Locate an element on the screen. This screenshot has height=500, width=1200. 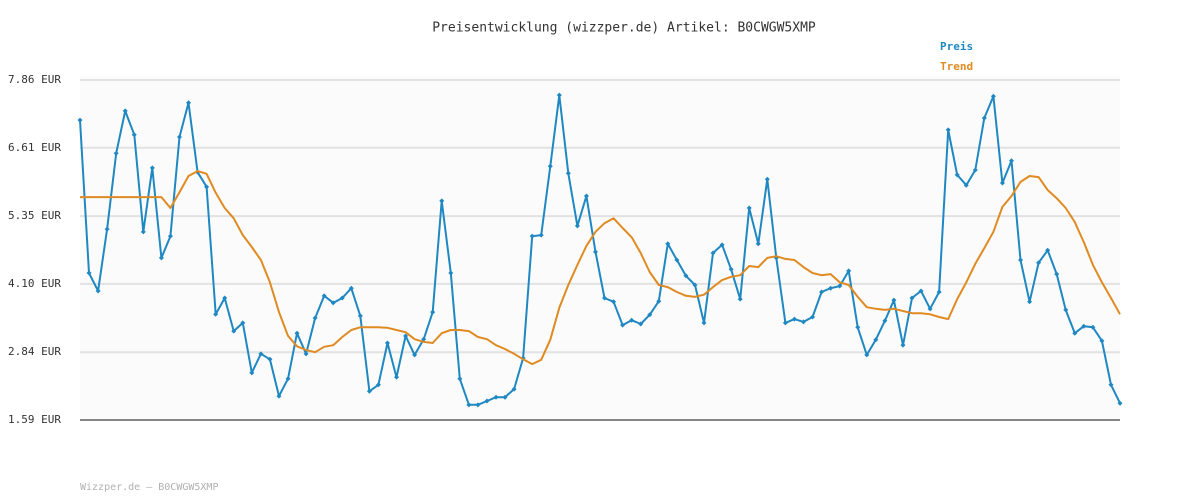
y-tick-label: 6.61 EUR is located at coordinates (34, 147).